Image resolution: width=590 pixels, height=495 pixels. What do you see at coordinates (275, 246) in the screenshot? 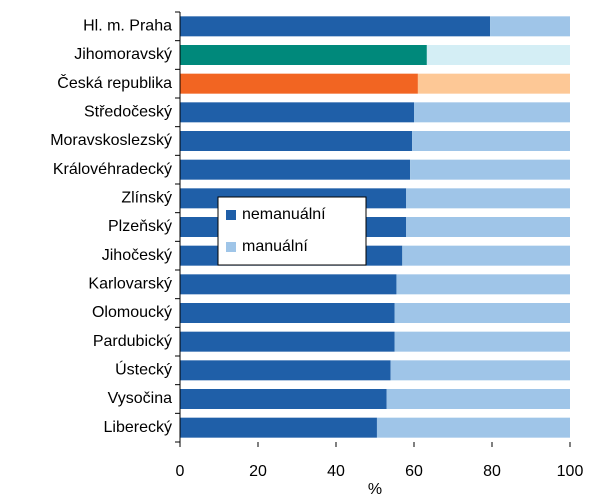
I see `legend-label: manuální` at bounding box center [275, 246].